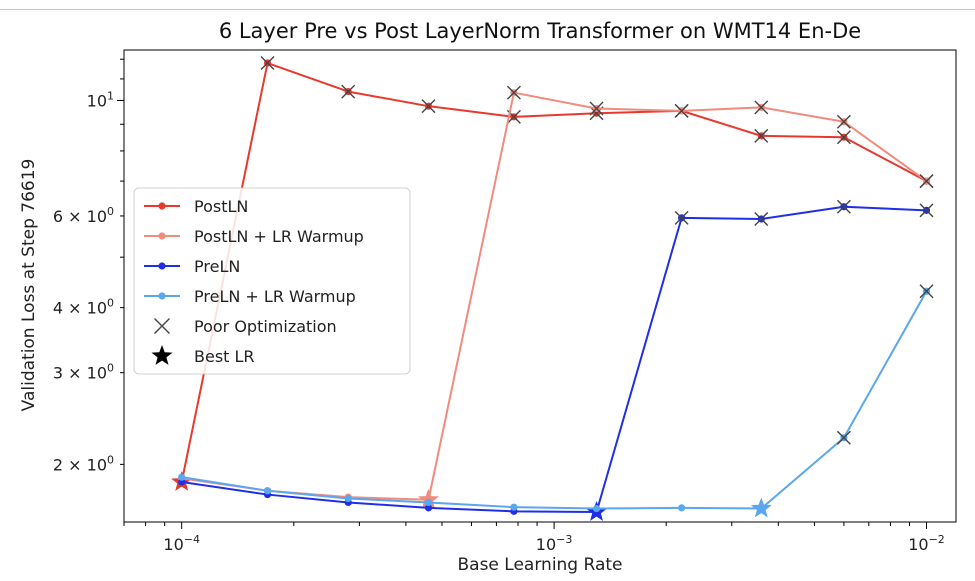  Describe the element at coordinates (83, 215) in the screenshot. I see `y-tick-label: 6 × 100` at that location.